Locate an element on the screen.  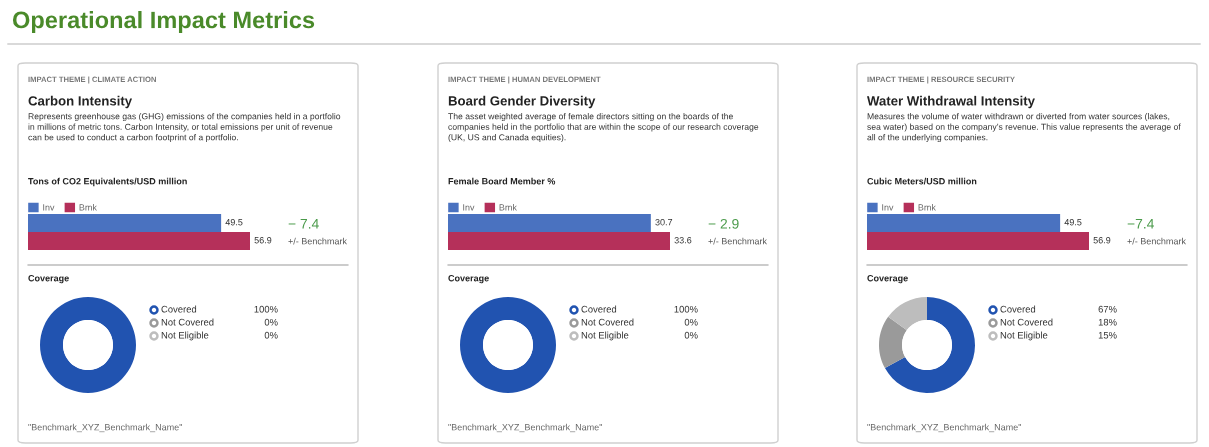
data-label: 18% is located at coordinates (1107, 322).